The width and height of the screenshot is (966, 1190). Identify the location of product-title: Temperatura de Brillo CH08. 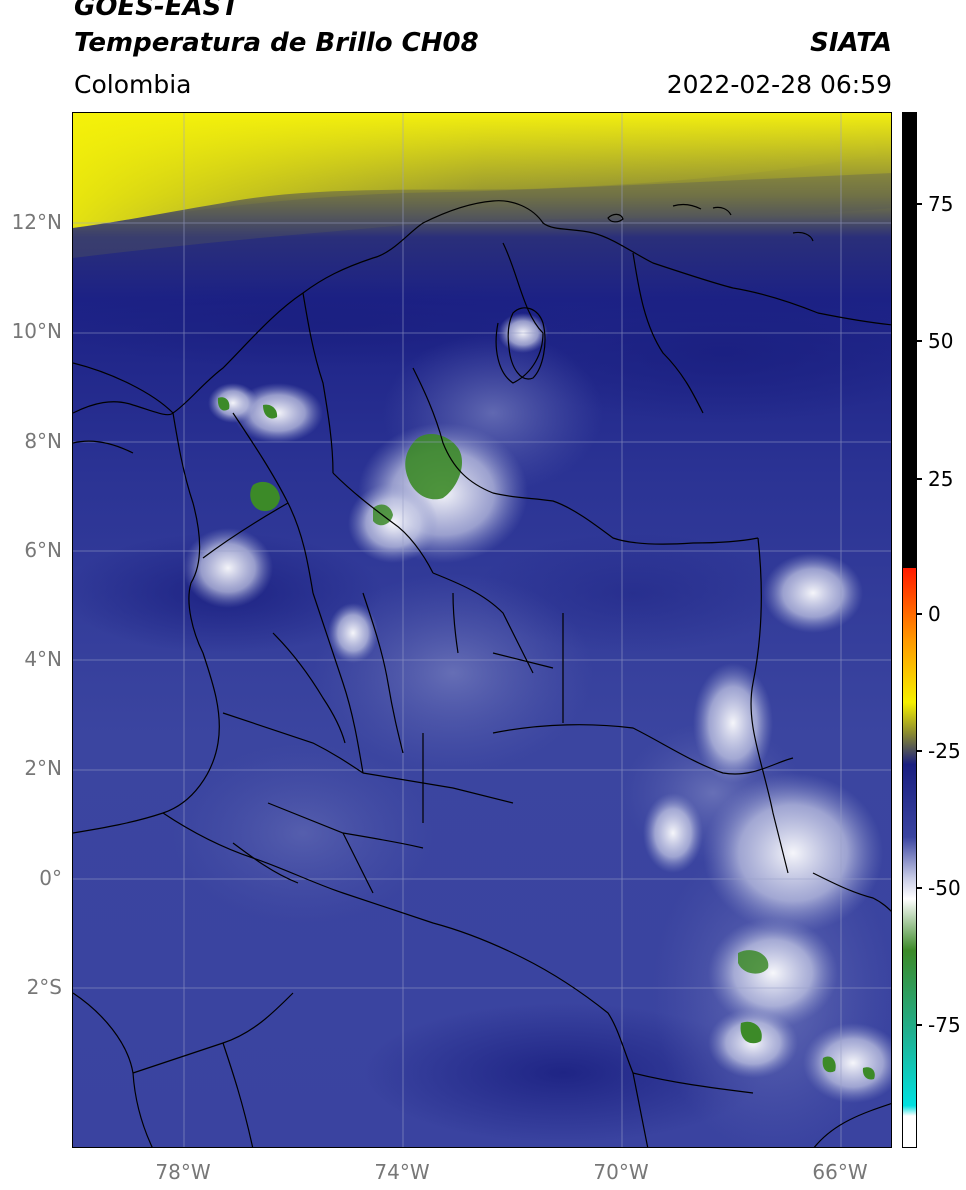
(276, 43).